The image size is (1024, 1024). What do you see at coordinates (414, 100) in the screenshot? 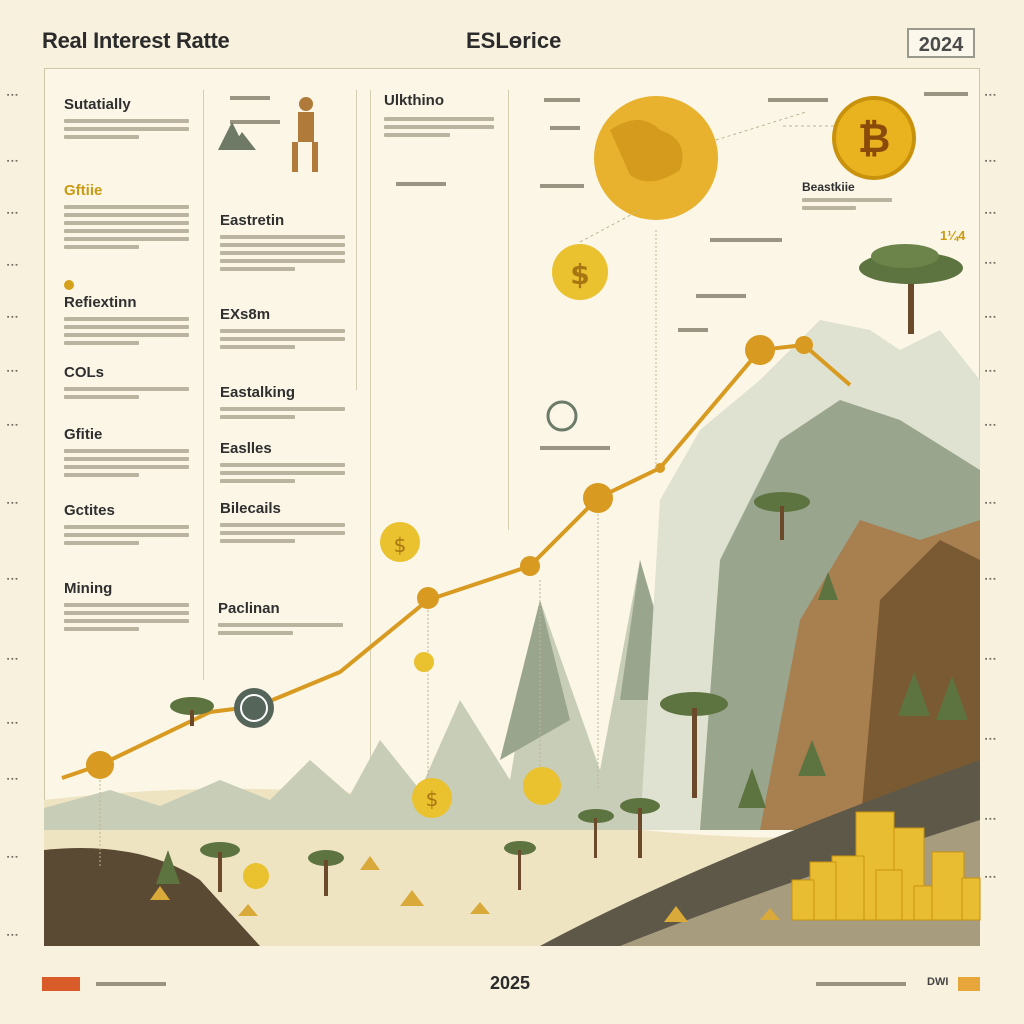
I see `section-title: Ulkthino` at bounding box center [414, 100].